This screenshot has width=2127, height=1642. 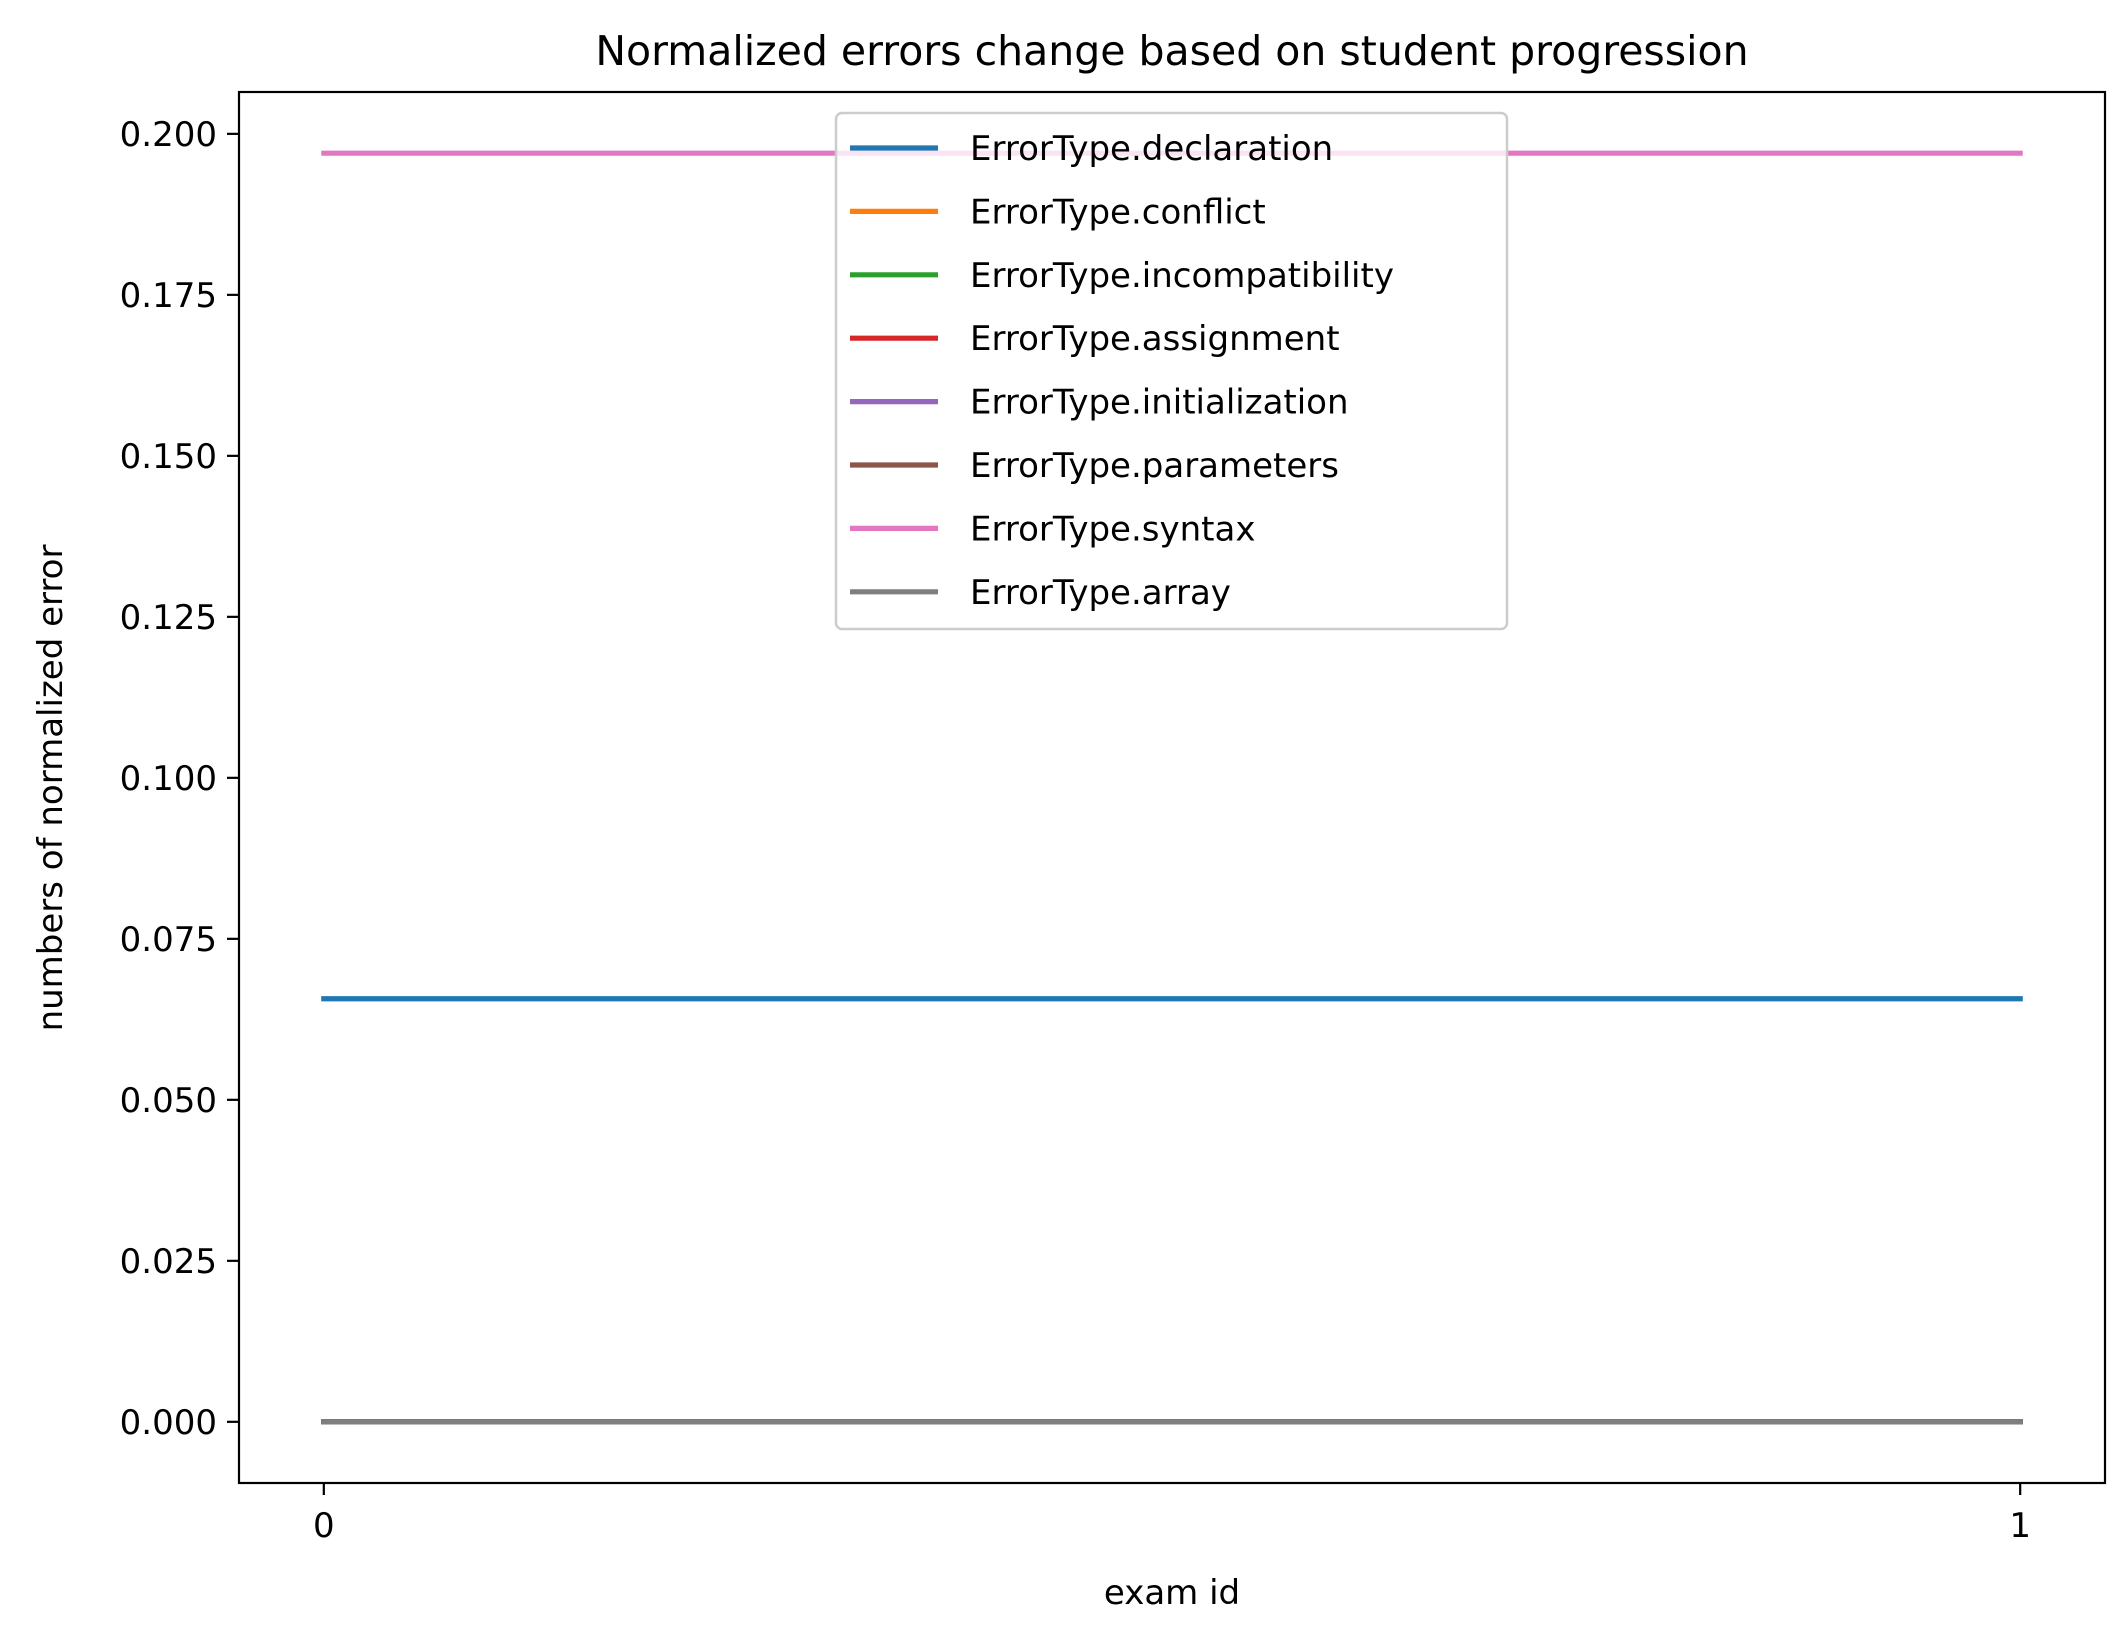 What do you see at coordinates (1182, 276) in the screenshot?
I see `legend-label: ErrorType.incompatibility` at bounding box center [1182, 276].